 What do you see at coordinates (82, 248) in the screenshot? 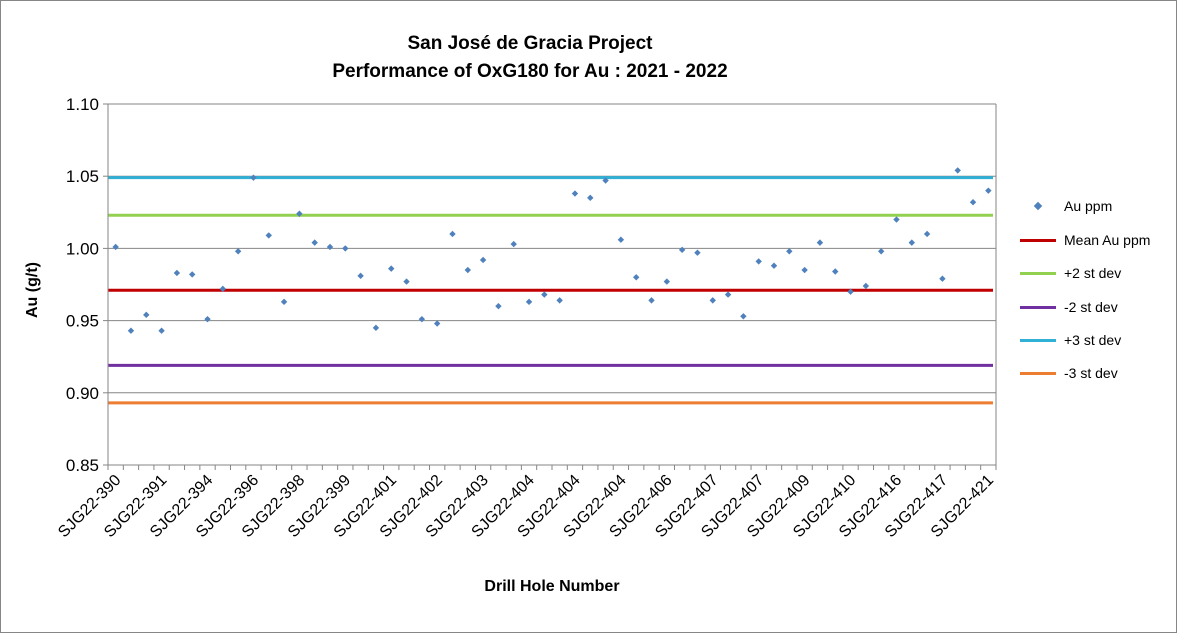
I see `y-tick-label: 1.00` at bounding box center [82, 248].